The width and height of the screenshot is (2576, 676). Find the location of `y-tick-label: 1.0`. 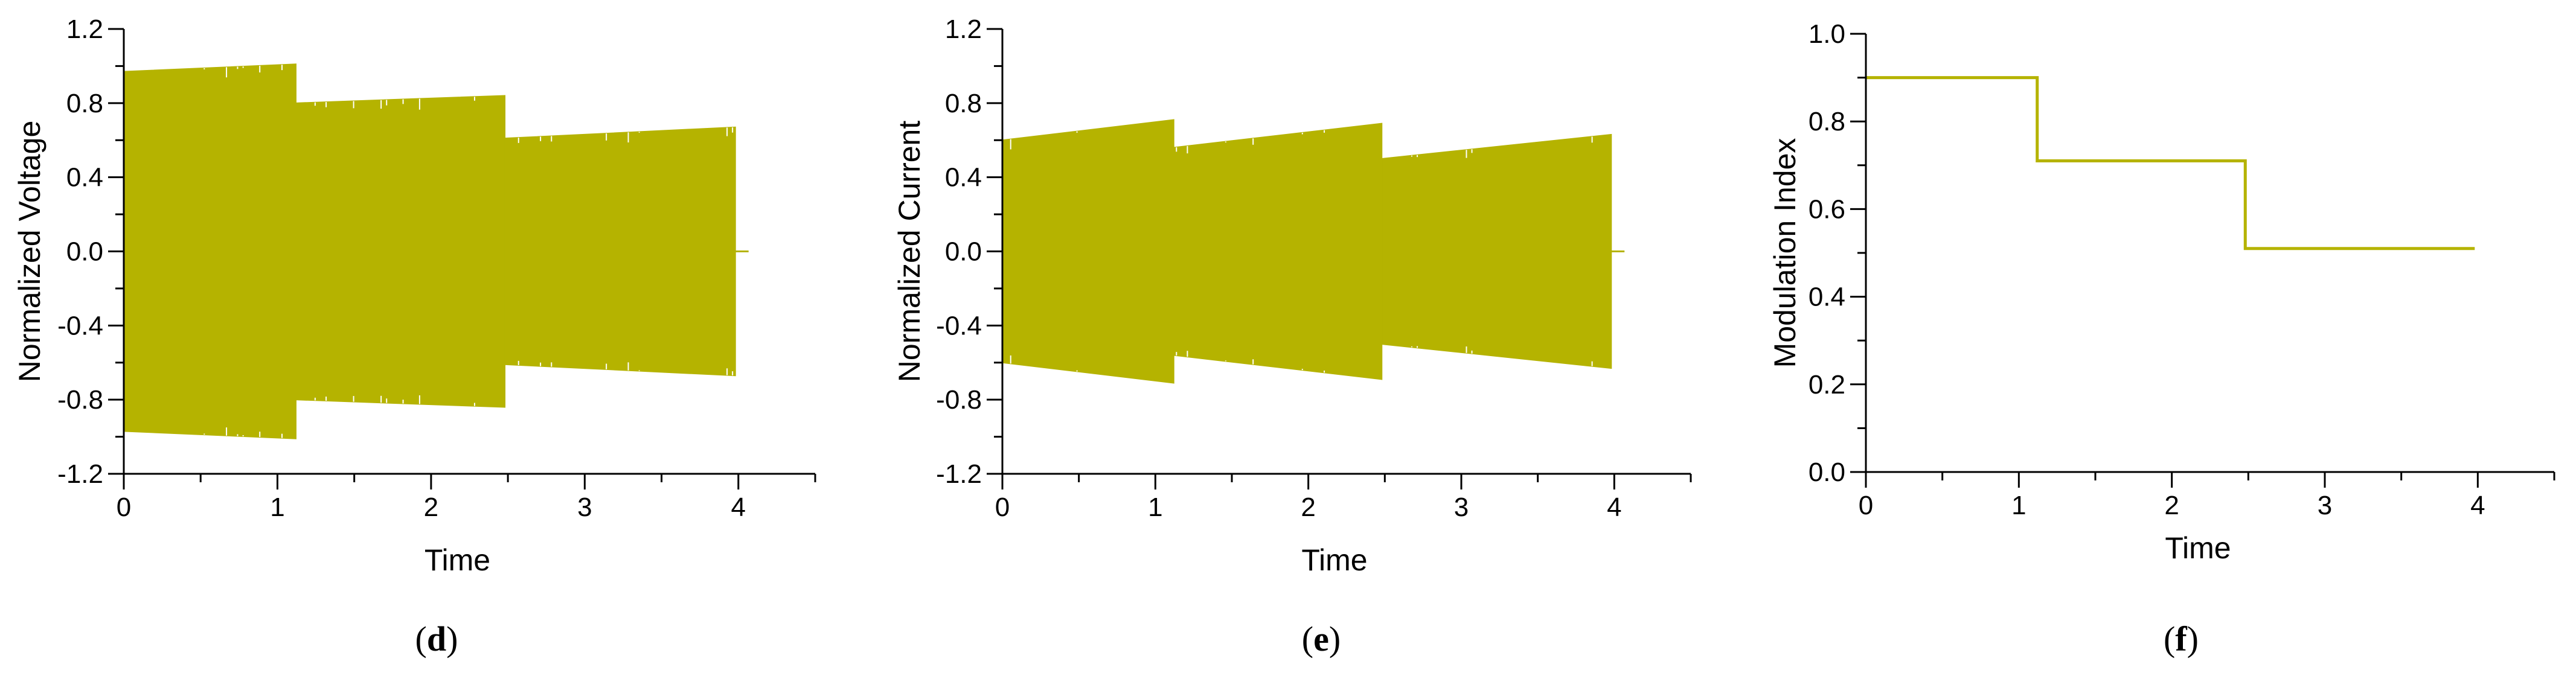

y-tick-label: 1.0 is located at coordinates (1827, 34).